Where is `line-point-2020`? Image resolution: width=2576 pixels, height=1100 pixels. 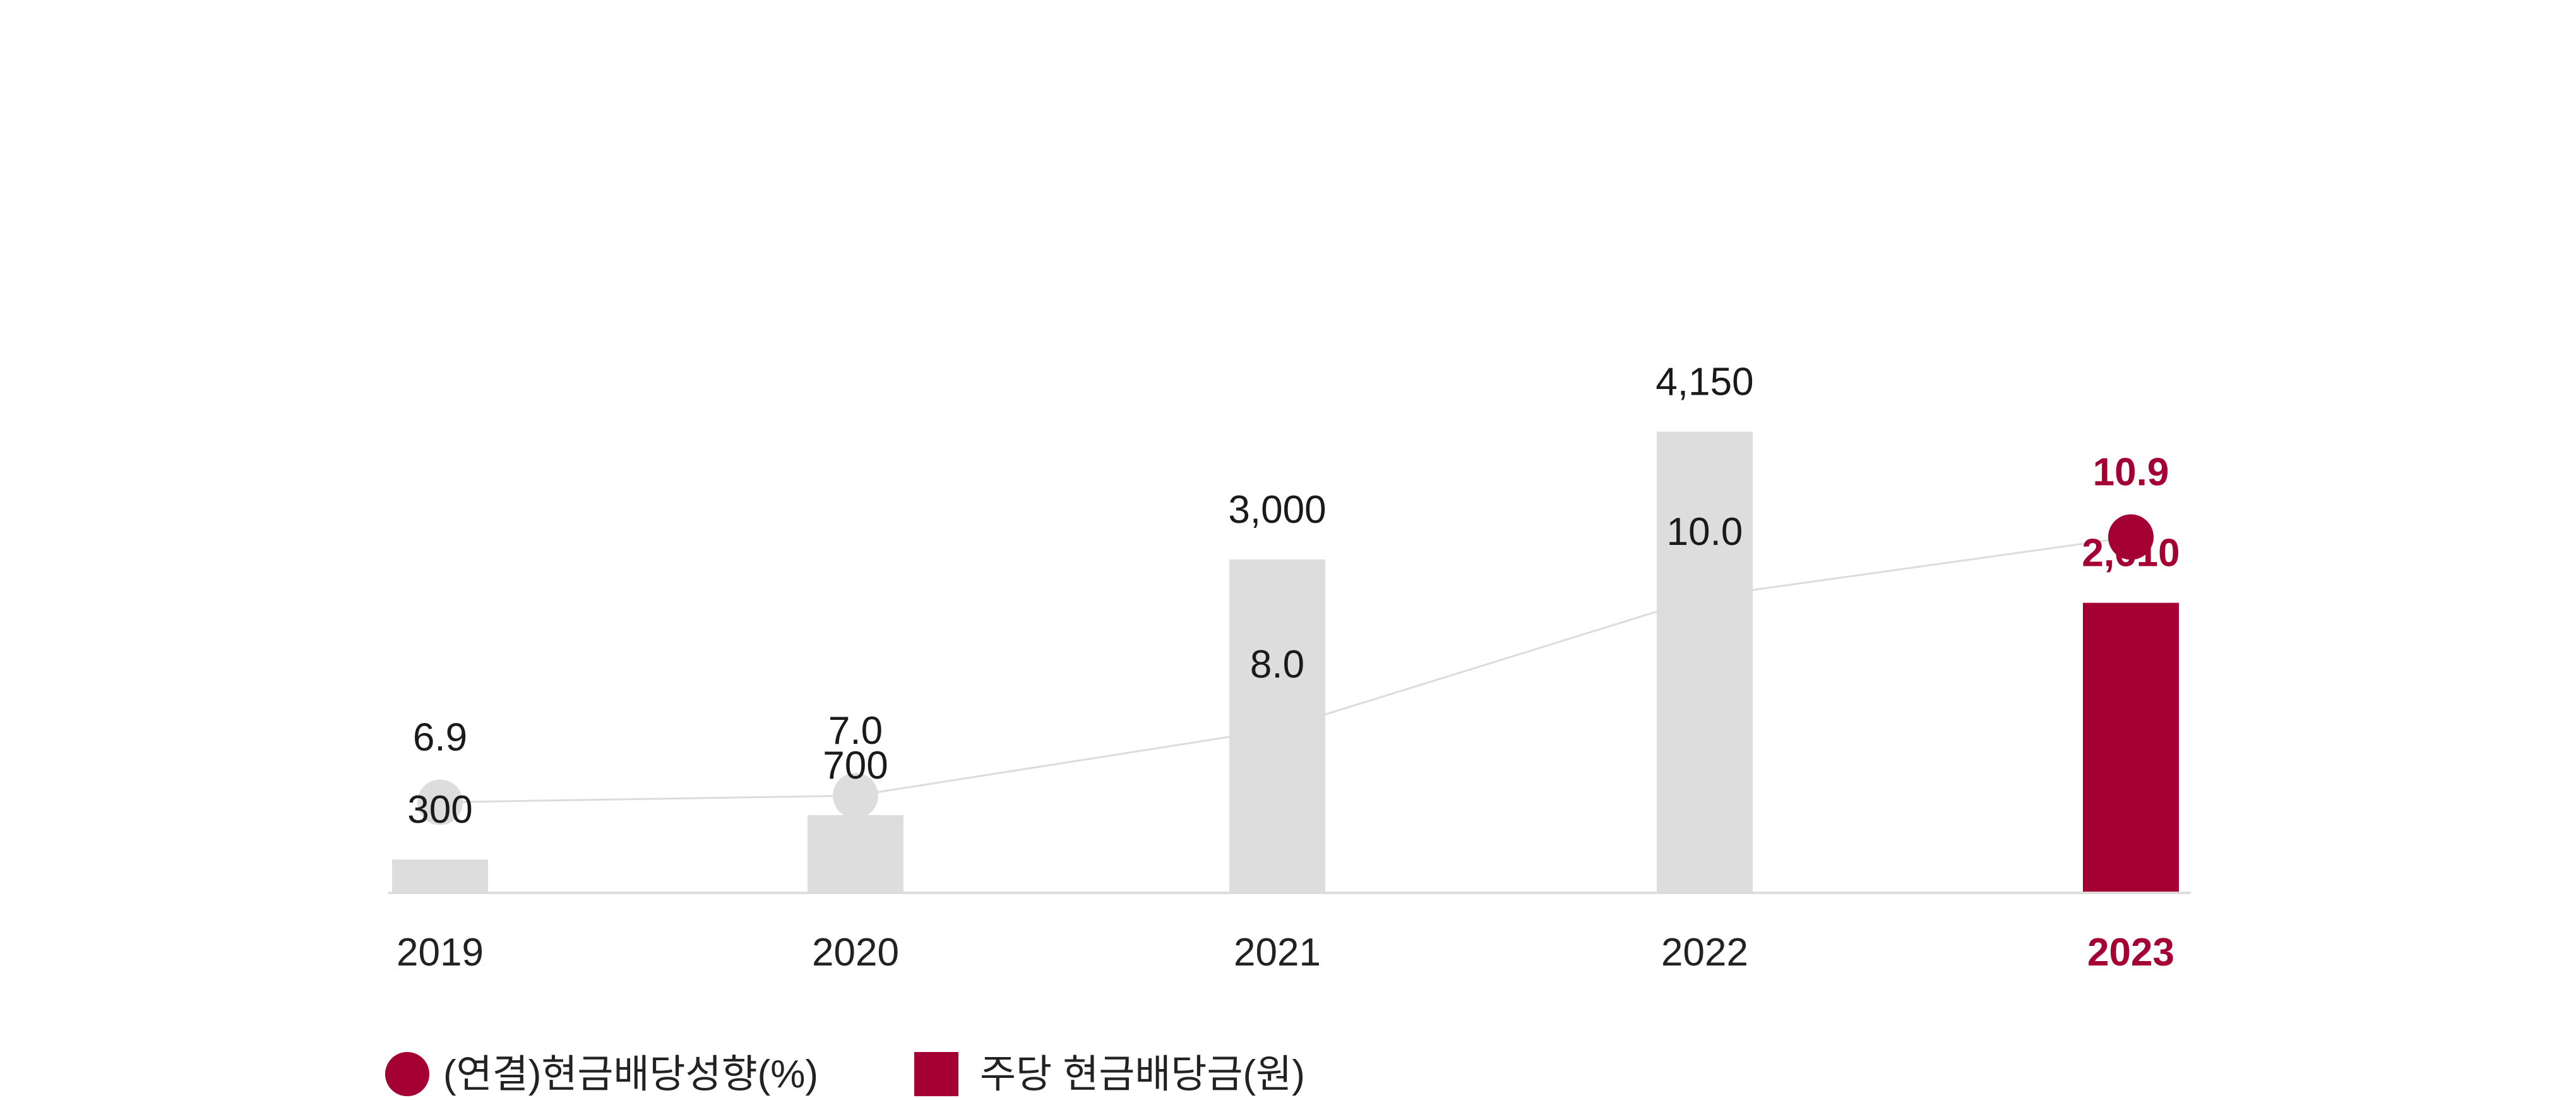 line-point-2020 is located at coordinates (855, 795).